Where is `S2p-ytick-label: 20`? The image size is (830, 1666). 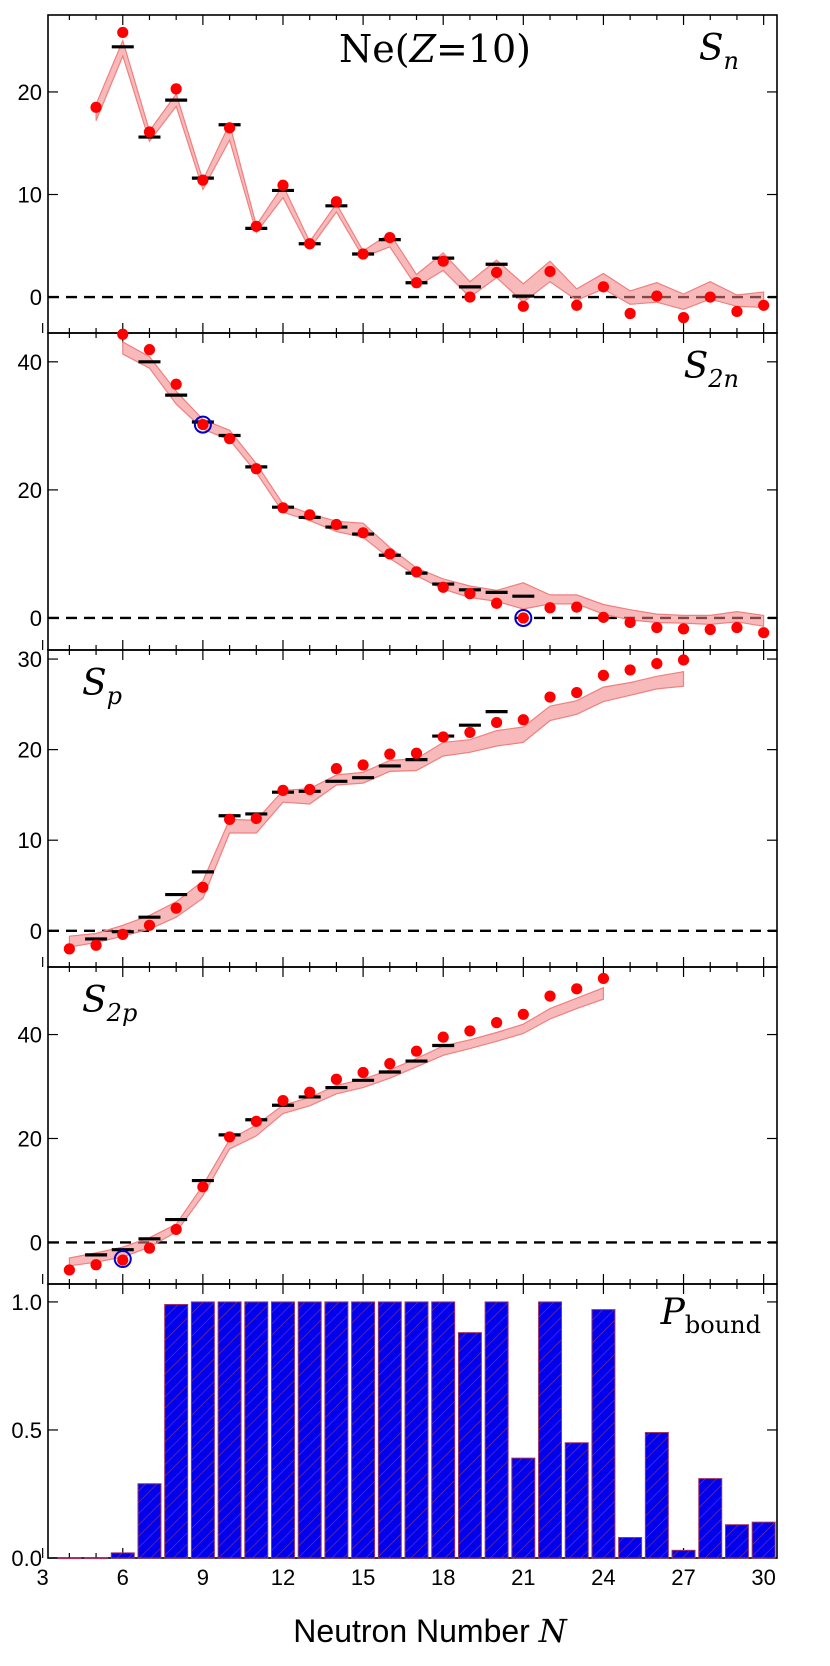
S2p-ytick-label: 20 is located at coordinates (30, 1138).